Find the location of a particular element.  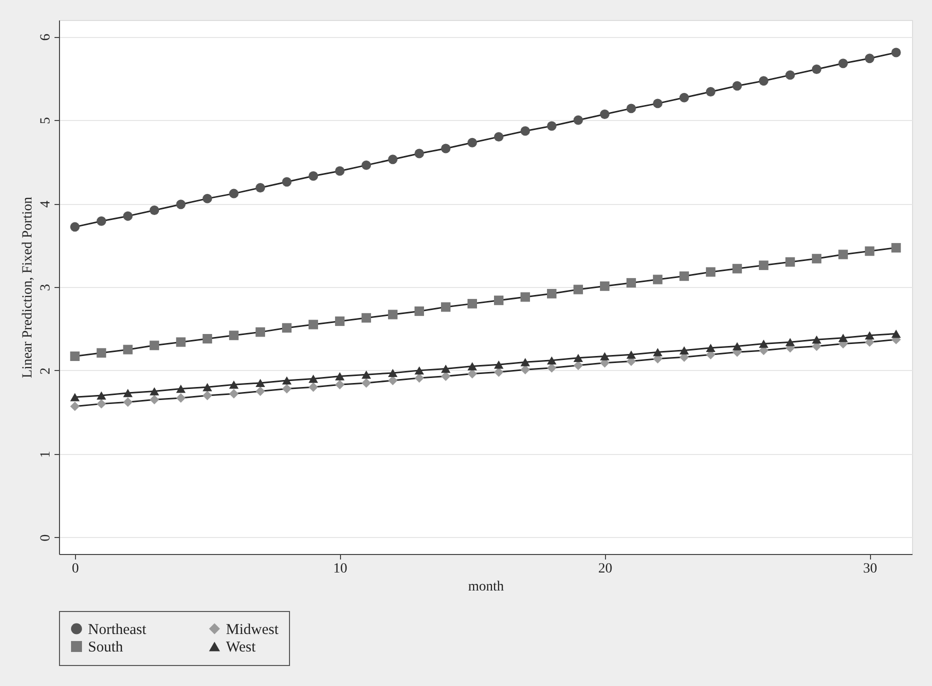

y-tick-label: 3 is located at coordinates (46, 287).